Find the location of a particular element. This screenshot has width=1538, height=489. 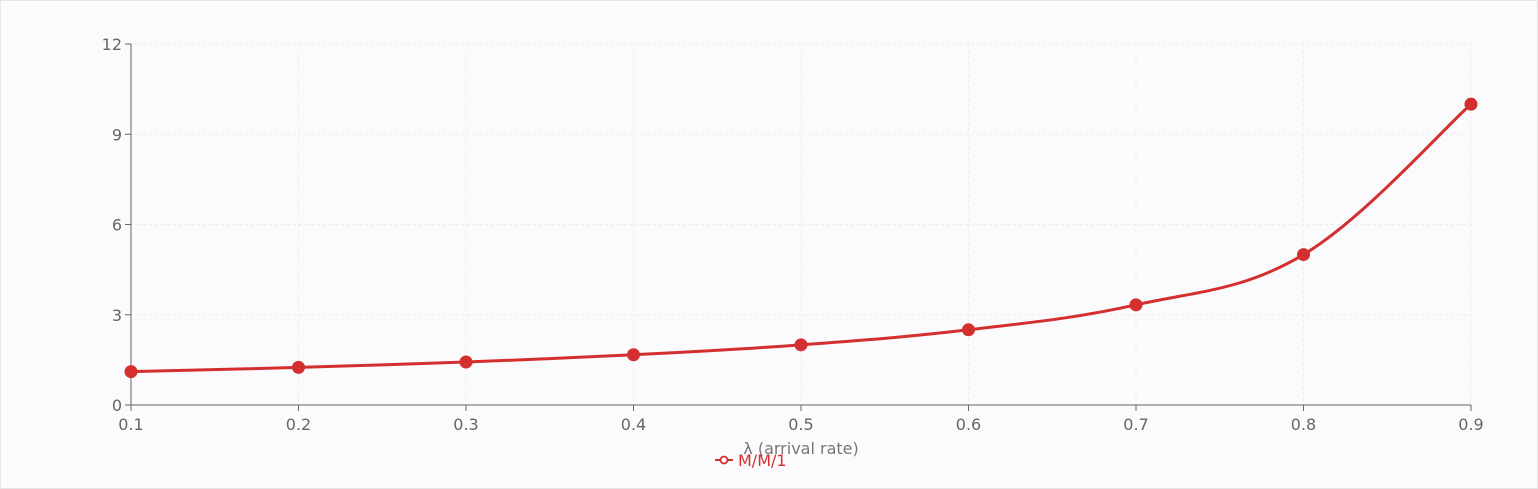

x-axis-ticks: 0.1 0.2 0.3 0.4 0.5 0.6 0.7 0.8 0.9 is located at coordinates (801, 419).